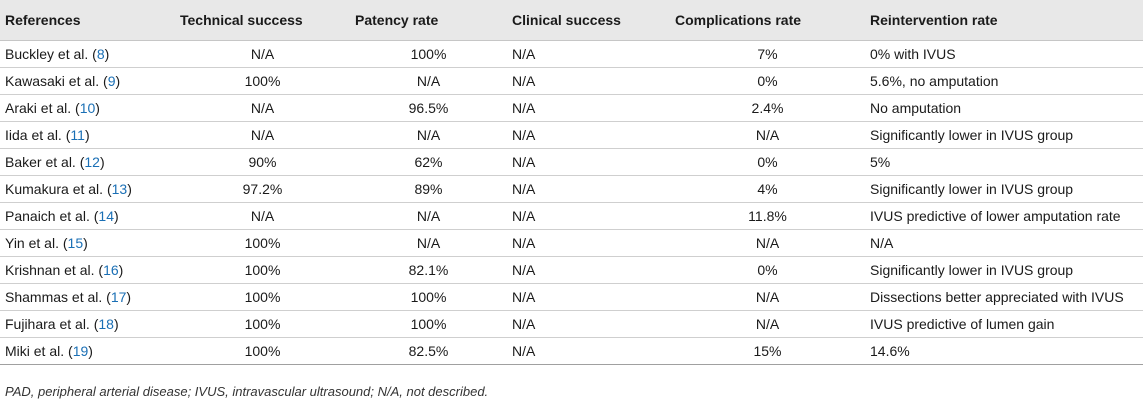 This screenshot has height=406, width=1143. I want to click on author-name: Kawasaki et al., so click(52, 81).